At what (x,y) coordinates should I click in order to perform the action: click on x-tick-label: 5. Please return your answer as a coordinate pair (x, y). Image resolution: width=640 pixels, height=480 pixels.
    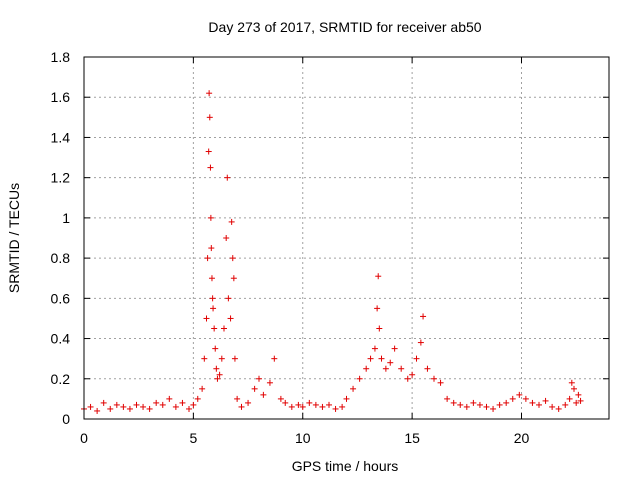
    Looking at the image, I should click on (193, 438).